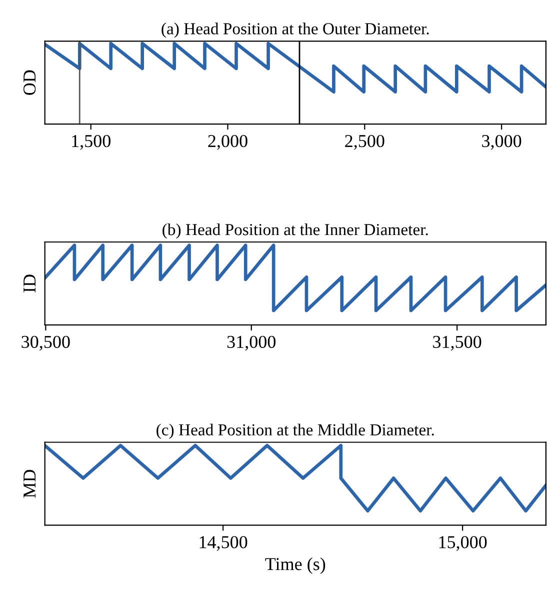  I want to click on x-axis-title: Time (s), so click(295, 565).